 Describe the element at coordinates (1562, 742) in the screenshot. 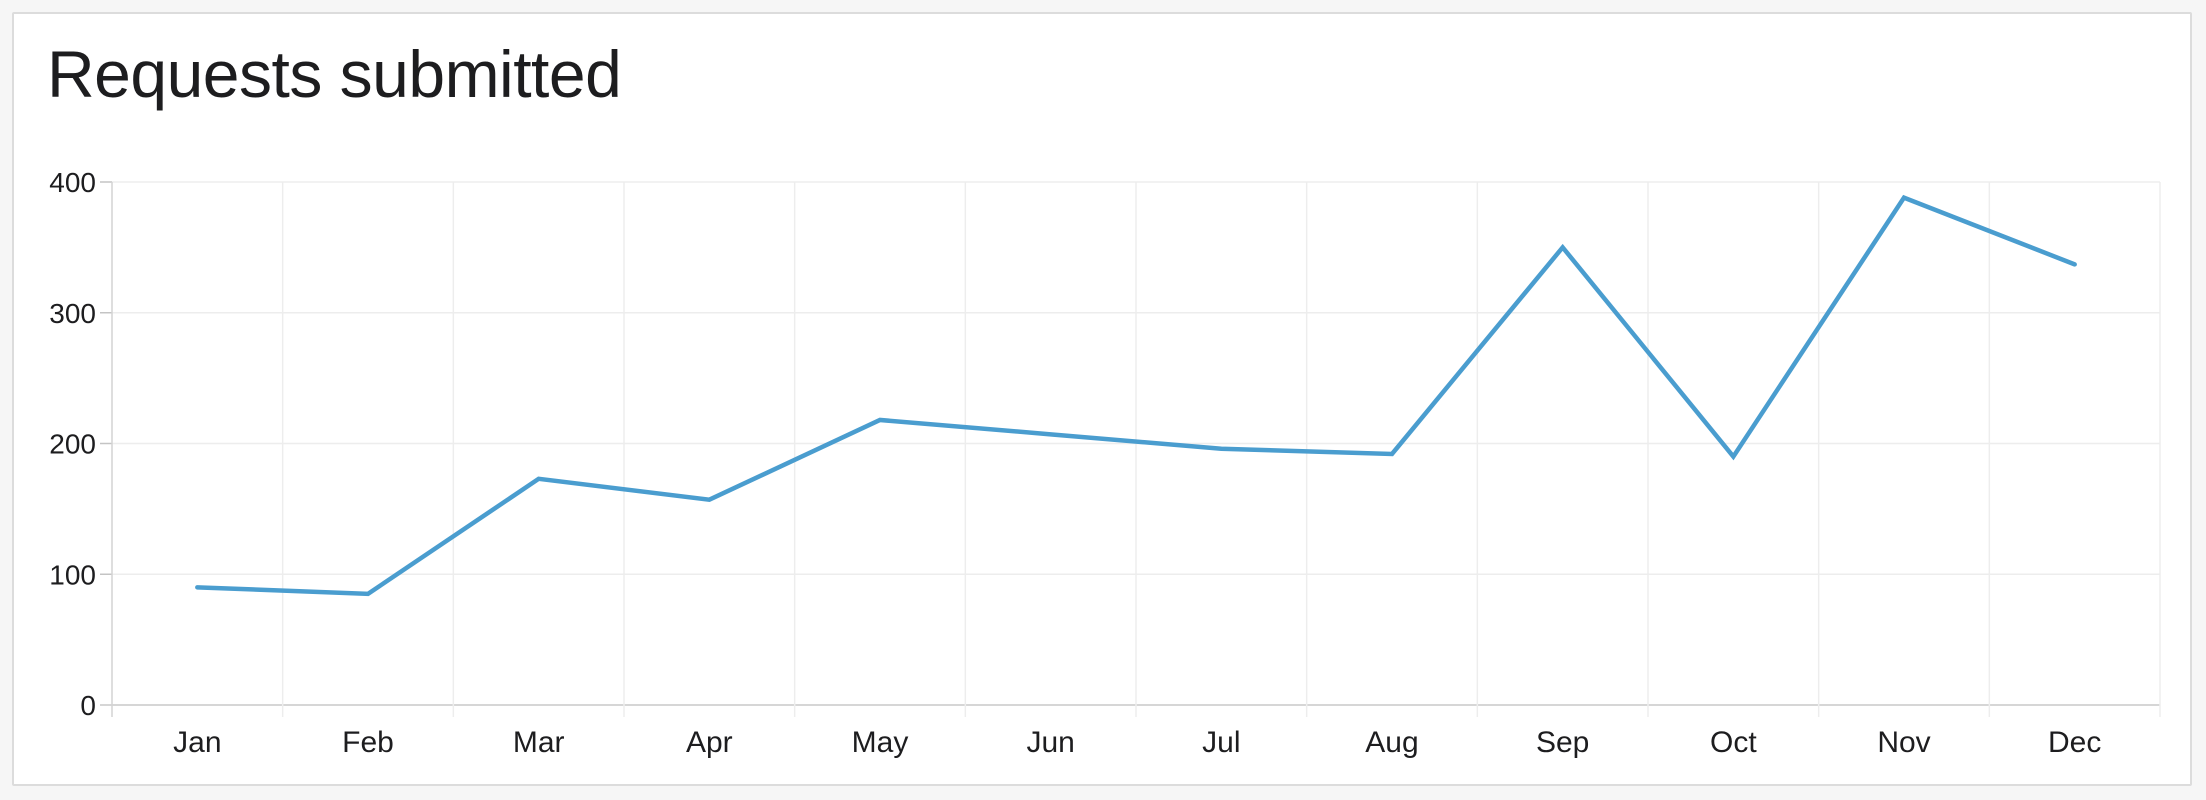

I see `x-tick-label: Sep` at that location.